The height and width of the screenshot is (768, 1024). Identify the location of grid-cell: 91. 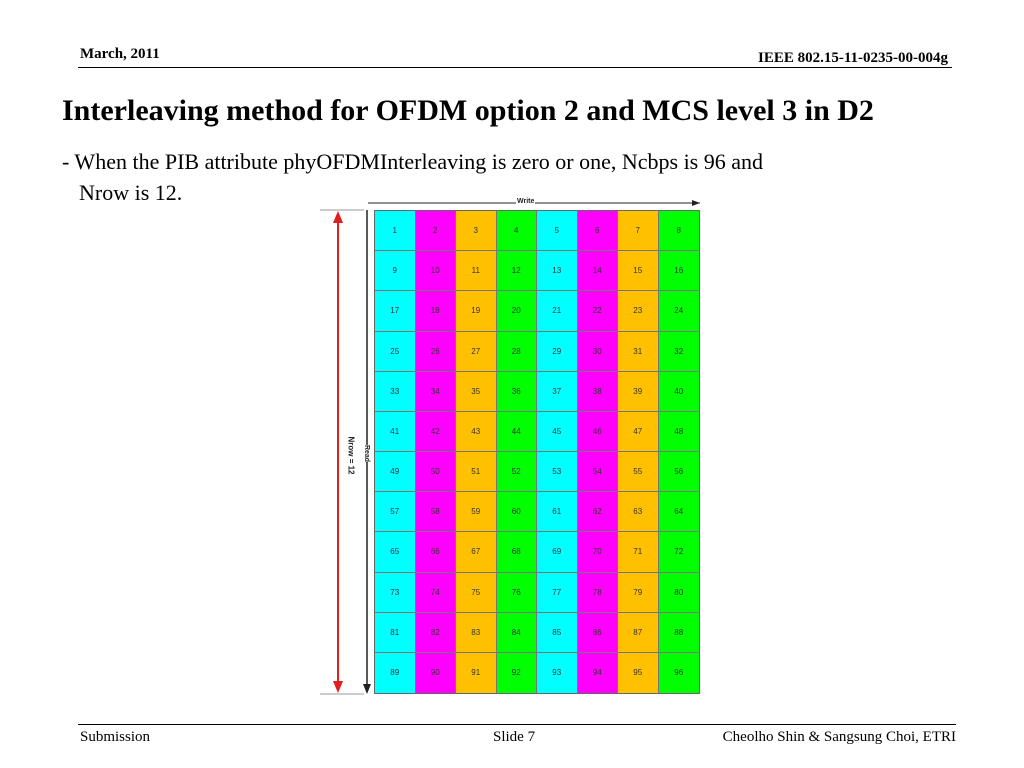
(476, 672).